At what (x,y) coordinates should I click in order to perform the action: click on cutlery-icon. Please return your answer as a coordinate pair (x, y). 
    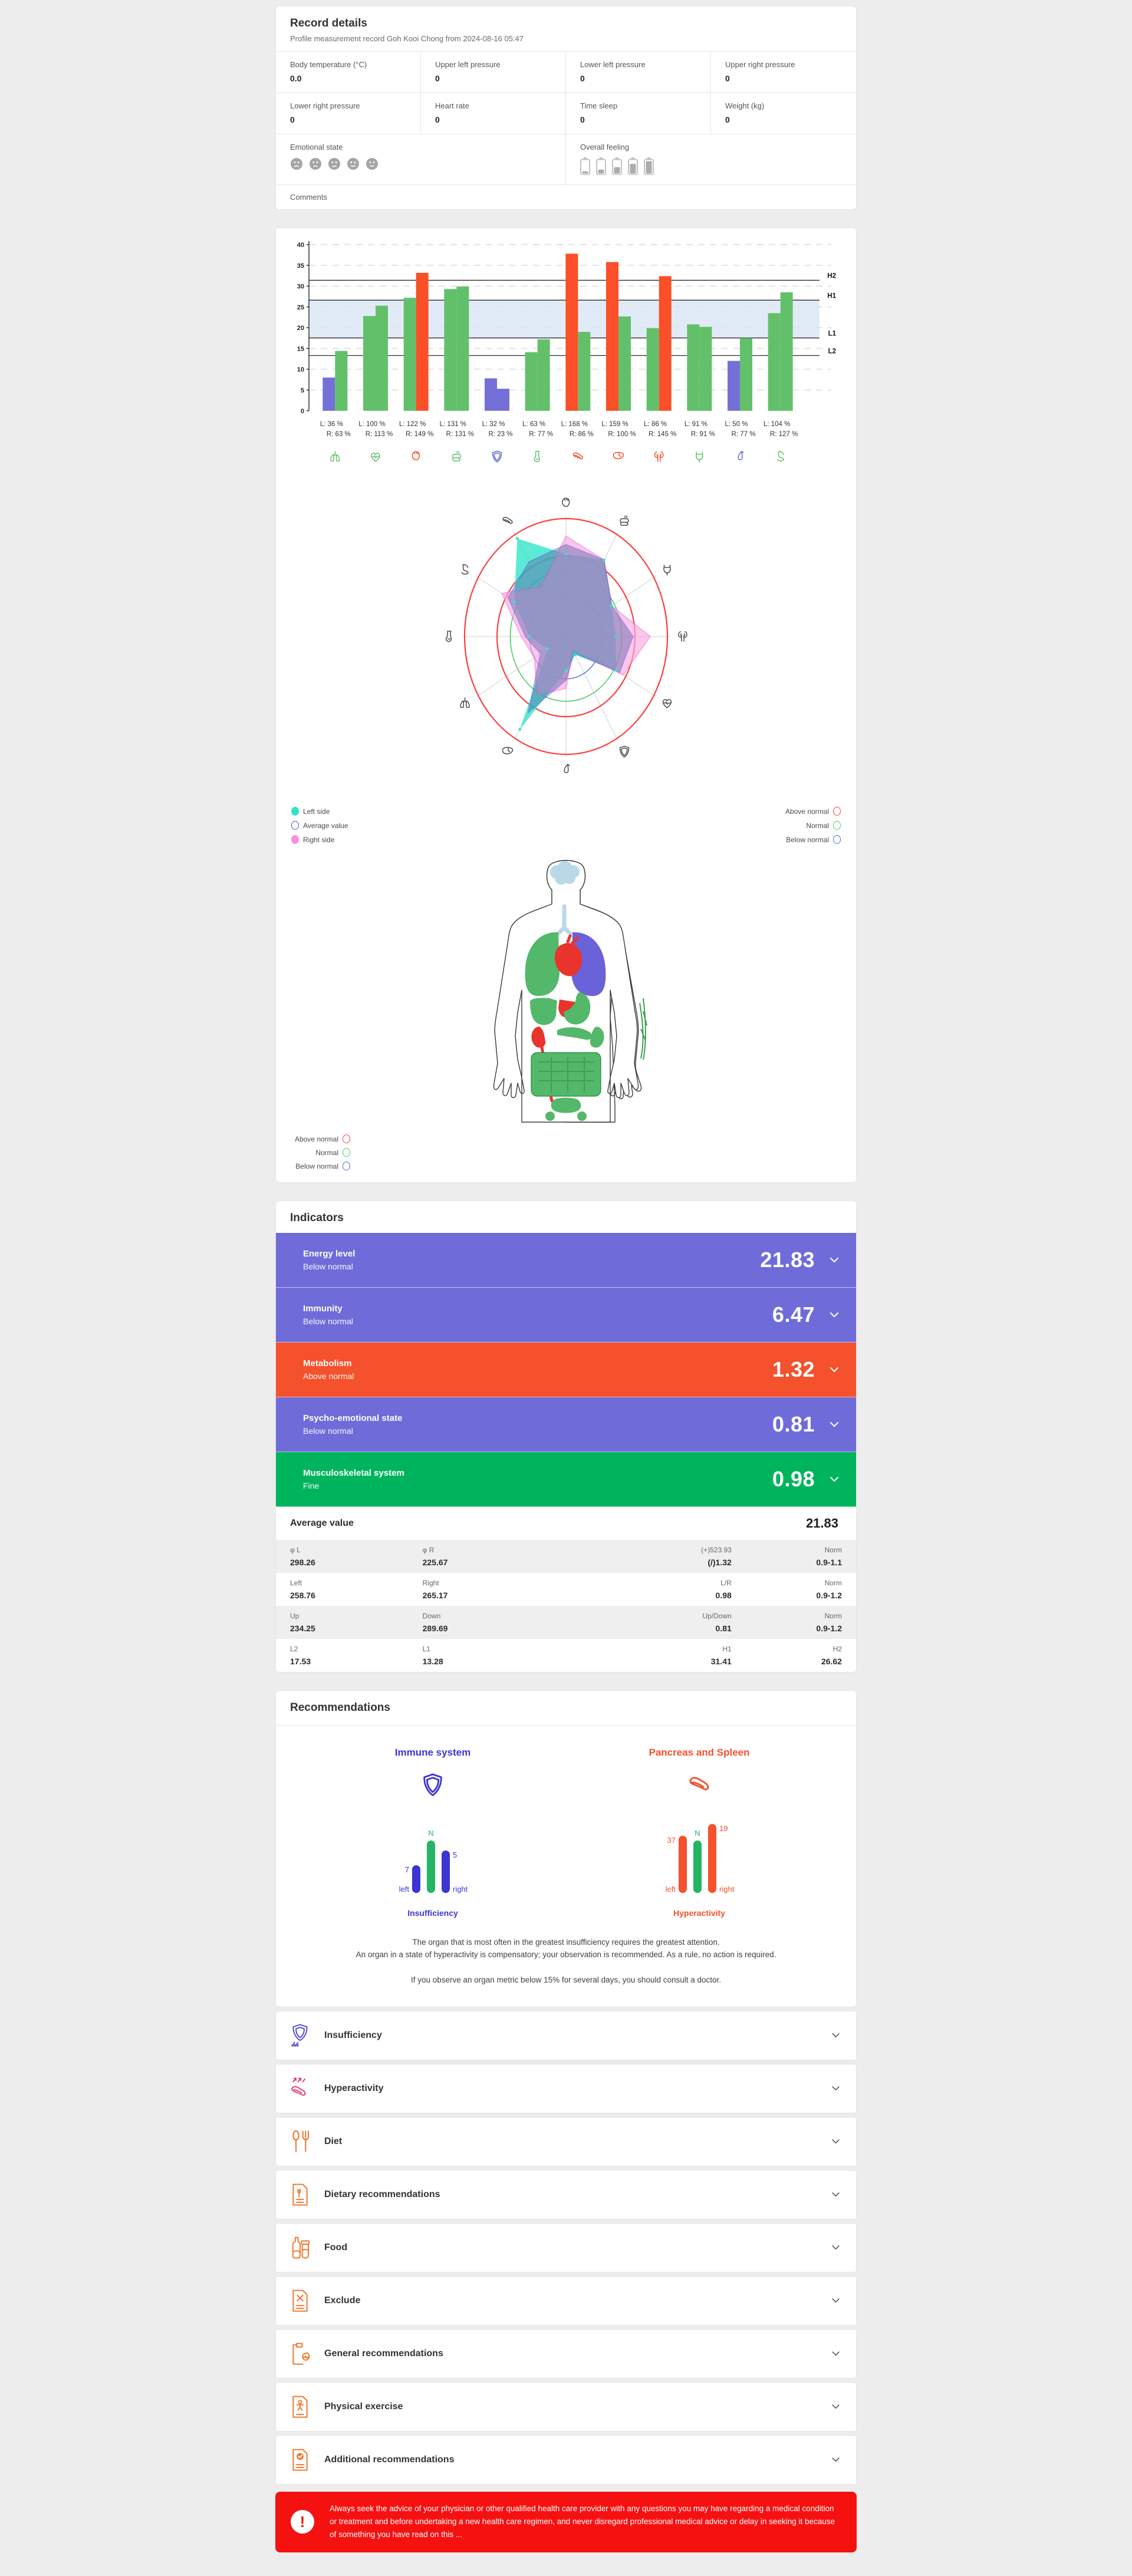
    Looking at the image, I should click on (300, 2141).